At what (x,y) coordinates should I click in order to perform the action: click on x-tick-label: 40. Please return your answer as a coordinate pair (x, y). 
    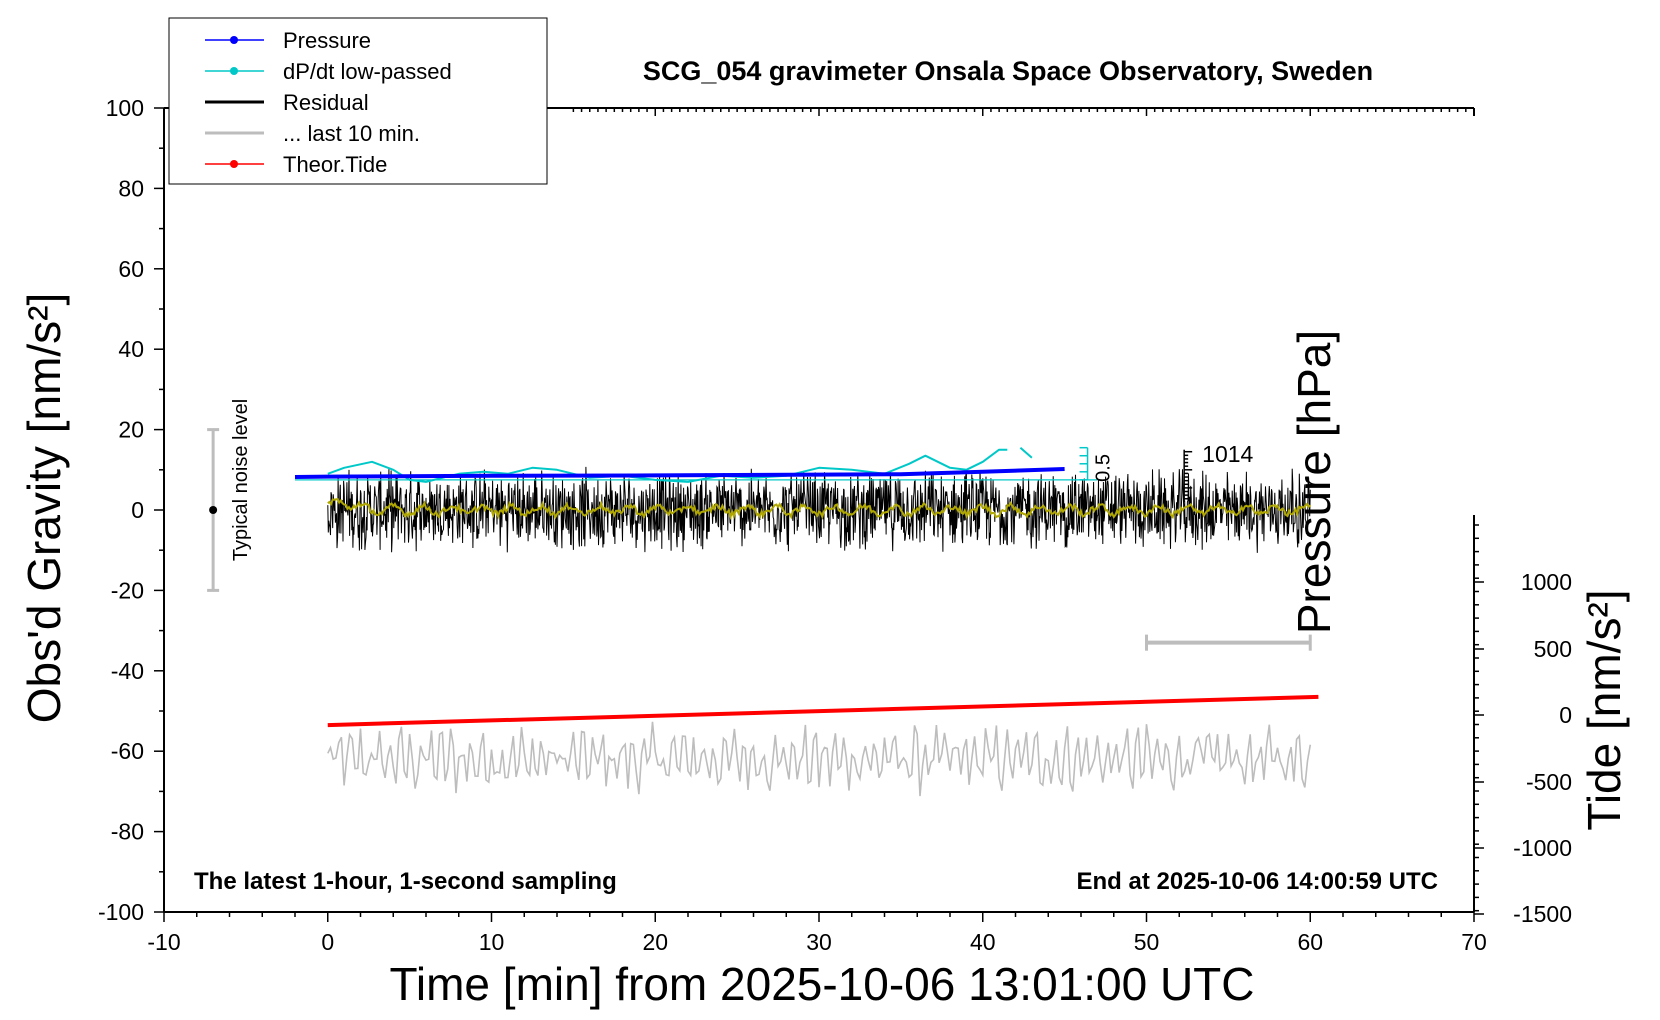
    Looking at the image, I should click on (983, 942).